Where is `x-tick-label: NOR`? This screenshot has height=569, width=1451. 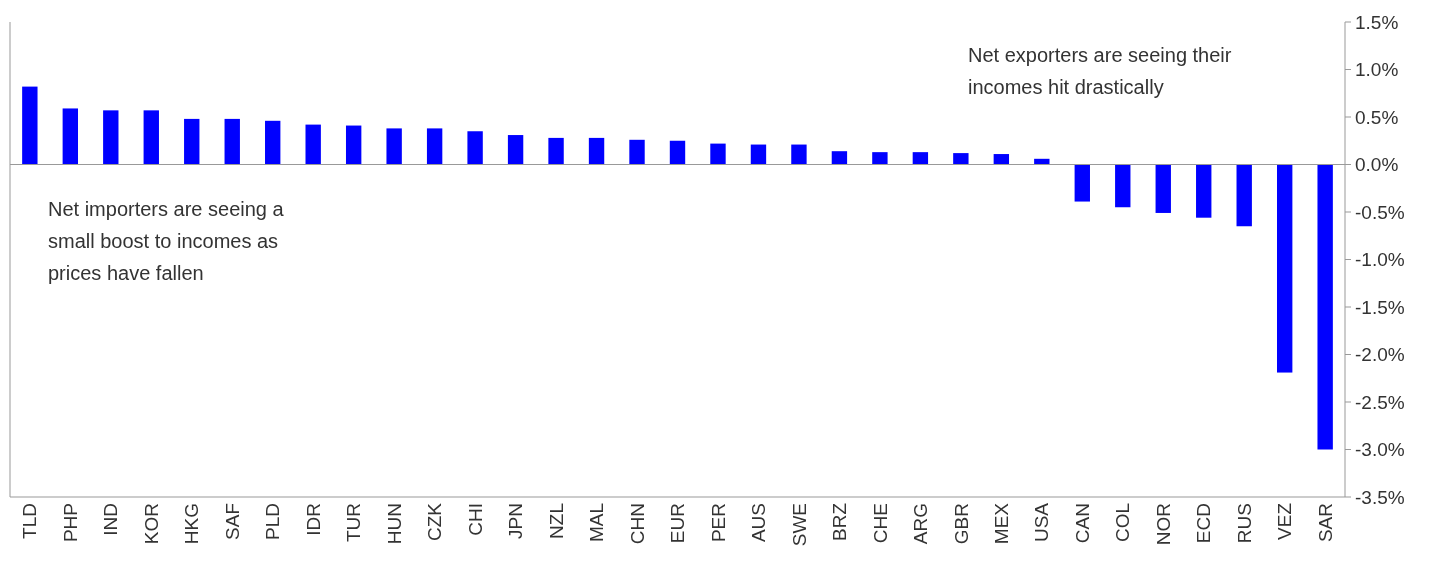
x-tick-label: NOR is located at coordinates (1163, 524).